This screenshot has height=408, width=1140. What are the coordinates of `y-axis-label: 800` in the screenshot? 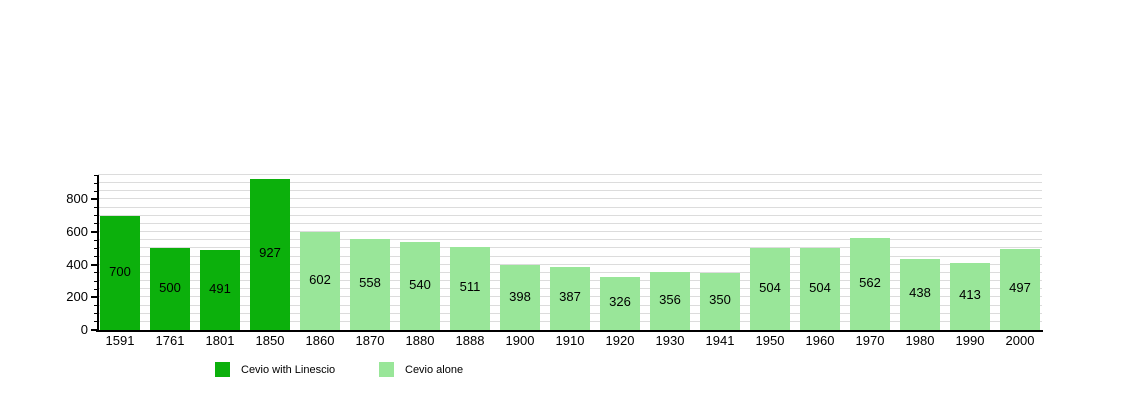 It's located at (77, 199).